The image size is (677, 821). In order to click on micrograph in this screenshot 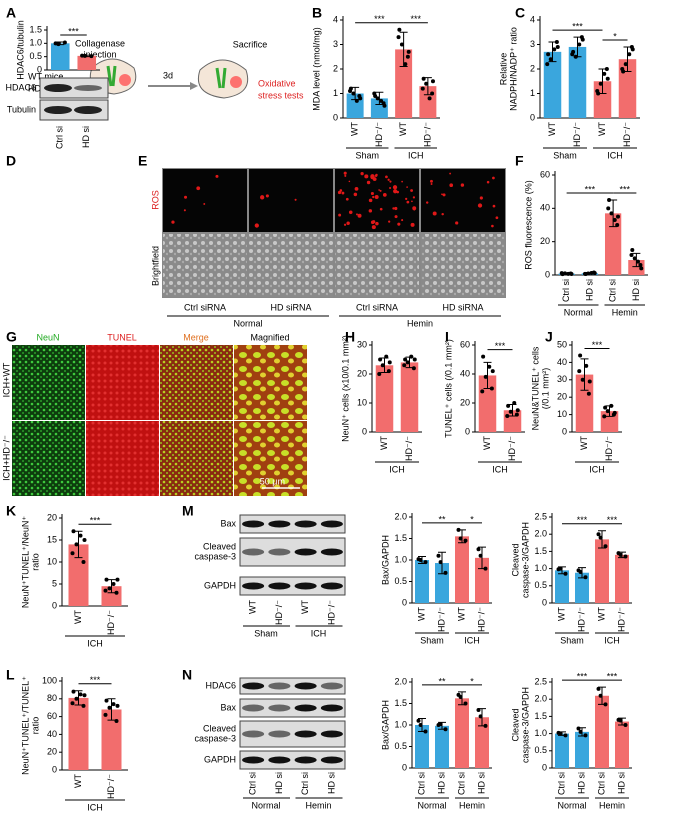, I will do `click(122, 382)`.